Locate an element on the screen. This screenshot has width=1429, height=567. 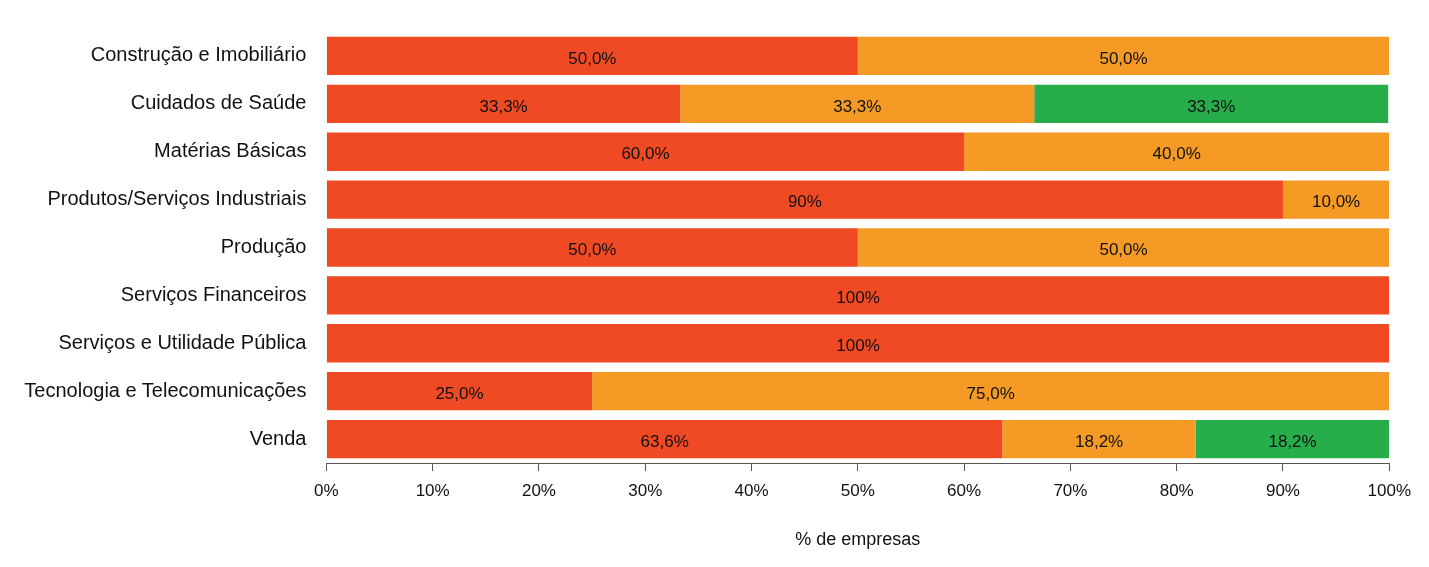
x-tick-label: 70% is located at coordinates (1070, 490).